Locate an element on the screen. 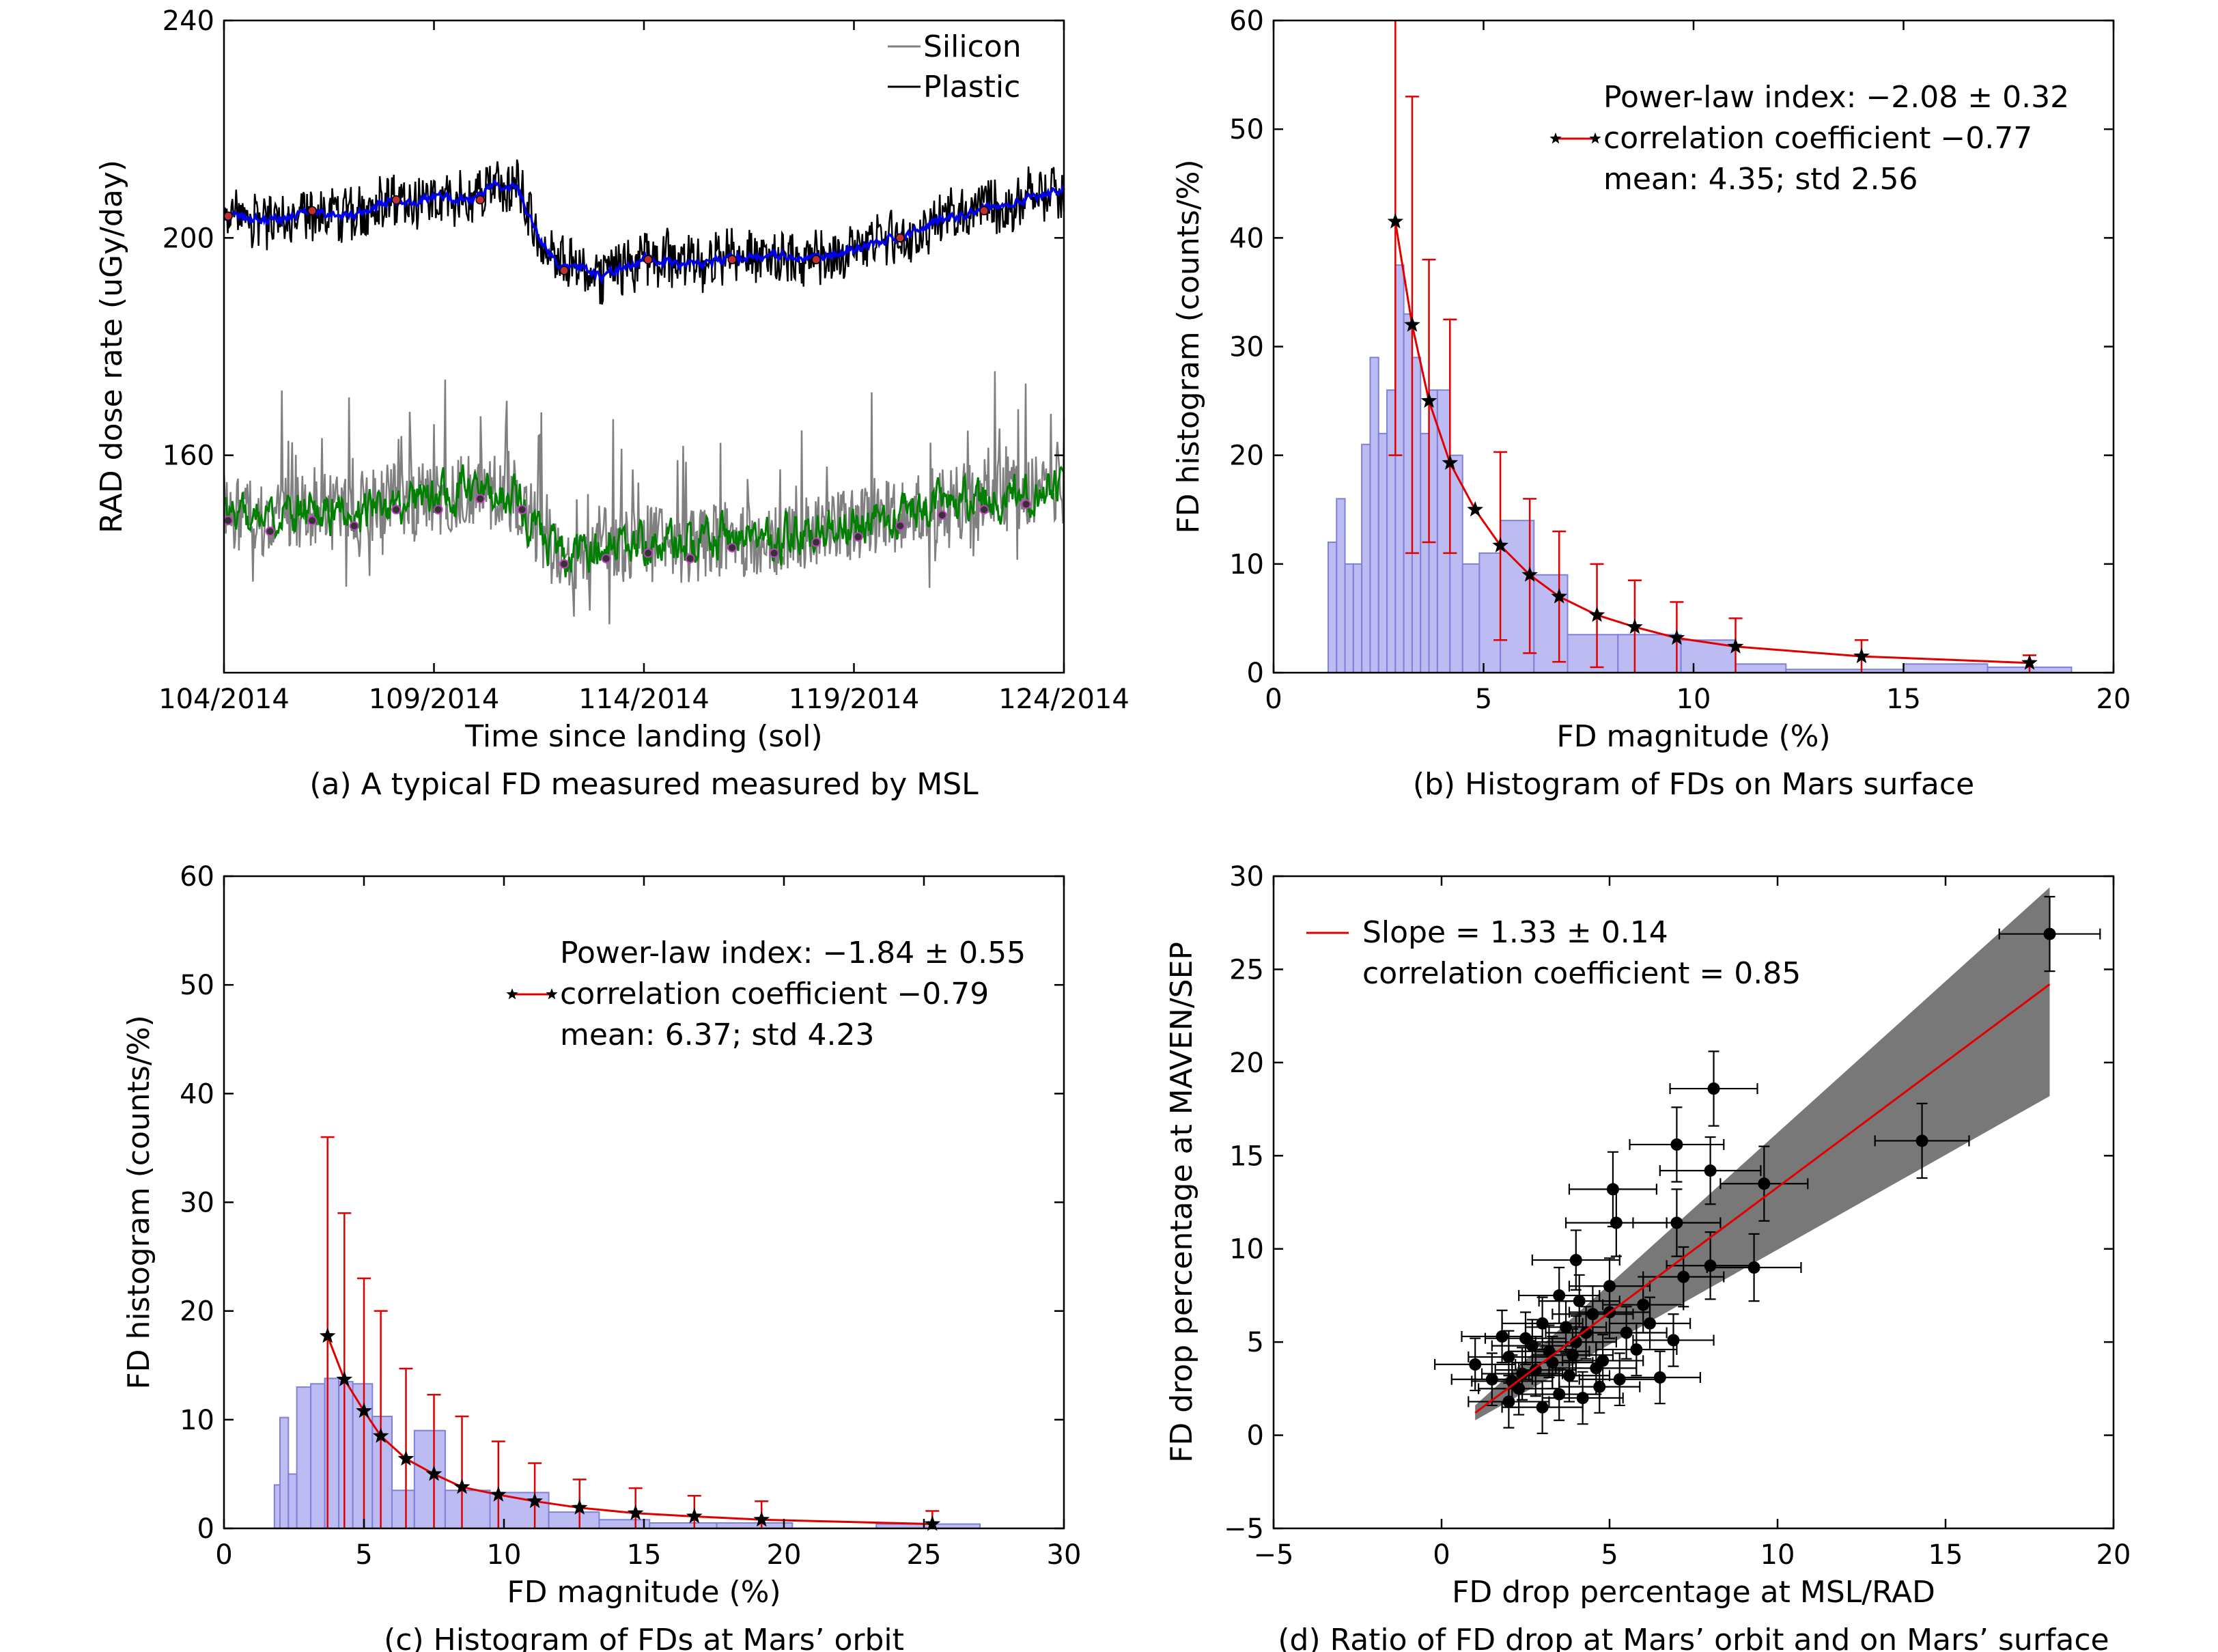  confidence-band is located at coordinates (1762, 1153).